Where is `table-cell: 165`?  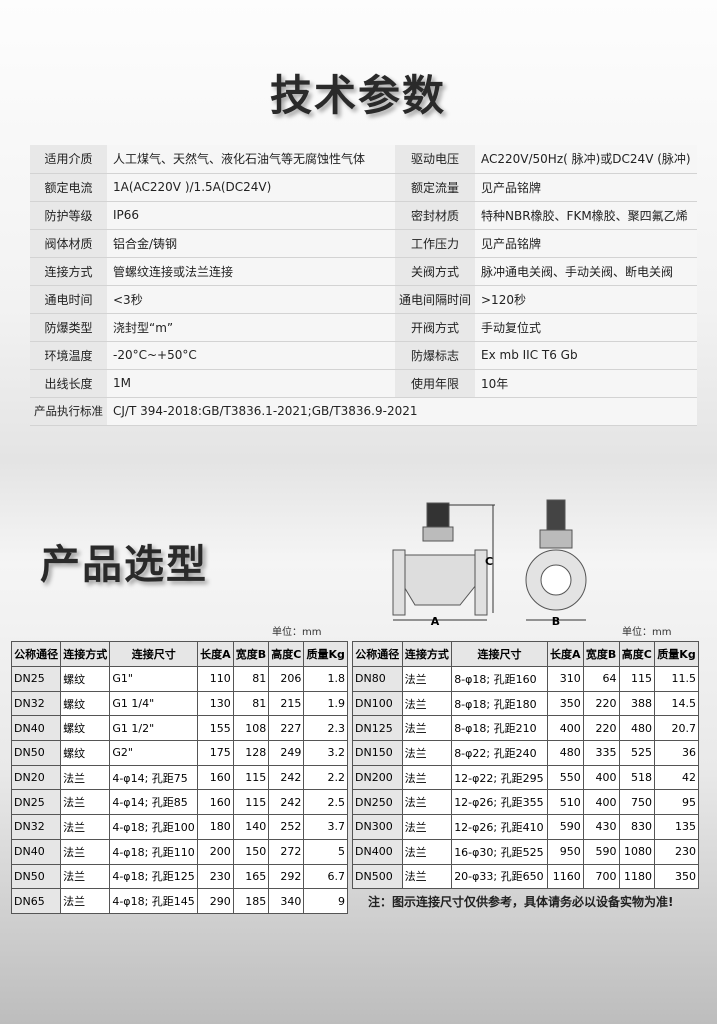
table-cell: 165 is located at coordinates (251, 876).